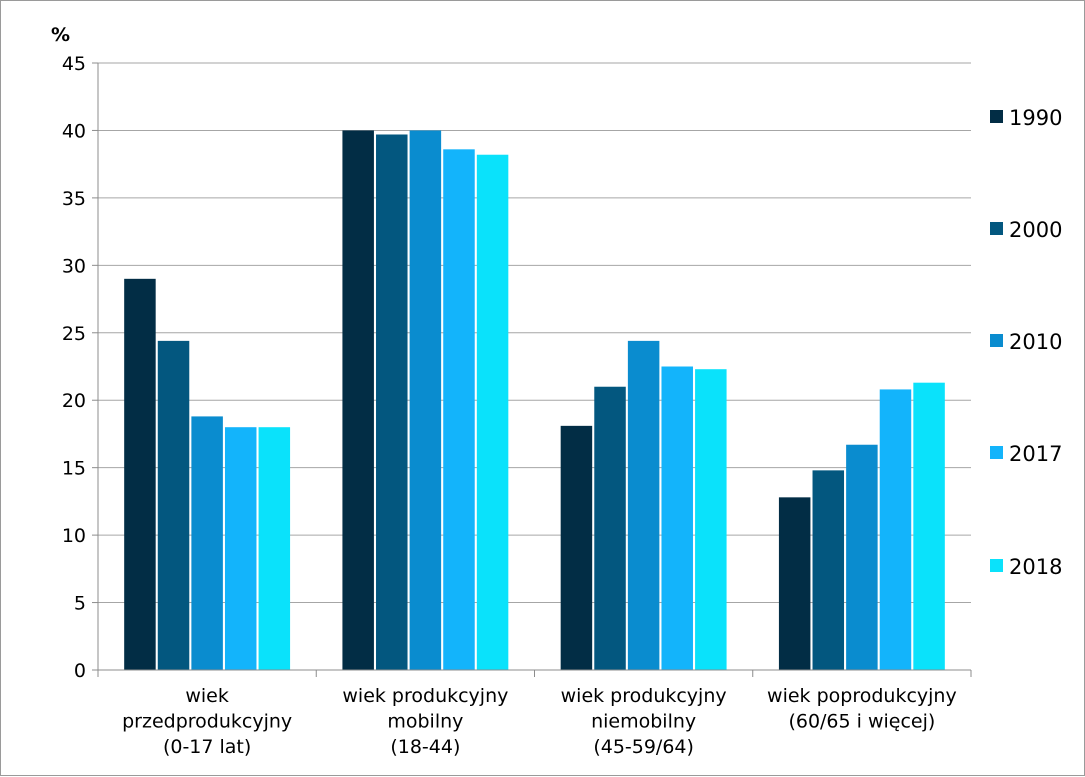 This screenshot has width=1085, height=777. What do you see at coordinates (60, 35) in the screenshot?
I see `y-axis-unit-label: %` at bounding box center [60, 35].